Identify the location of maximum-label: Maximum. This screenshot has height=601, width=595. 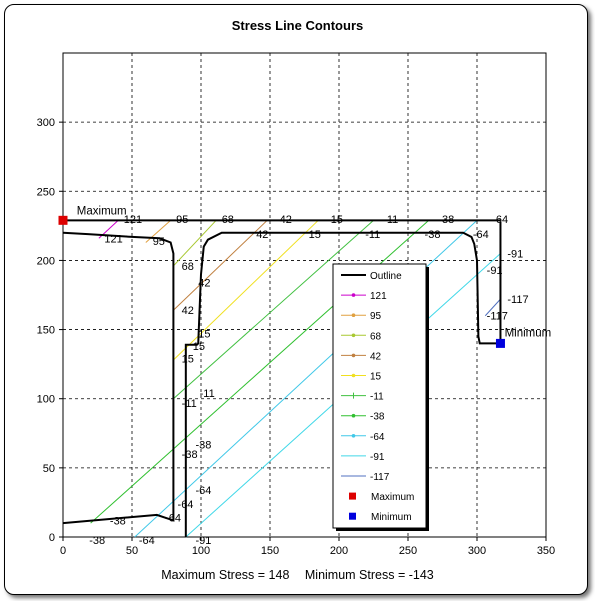
(102, 212).